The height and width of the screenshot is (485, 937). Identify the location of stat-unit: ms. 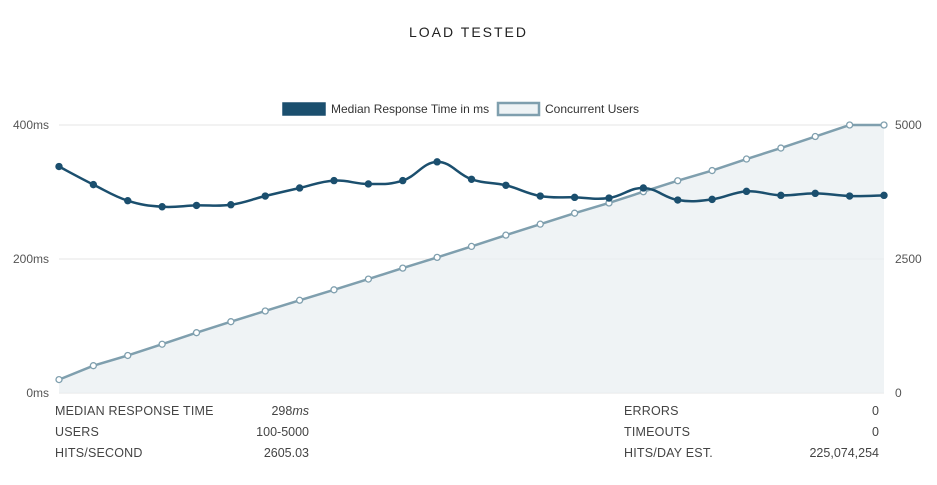
(300, 411).